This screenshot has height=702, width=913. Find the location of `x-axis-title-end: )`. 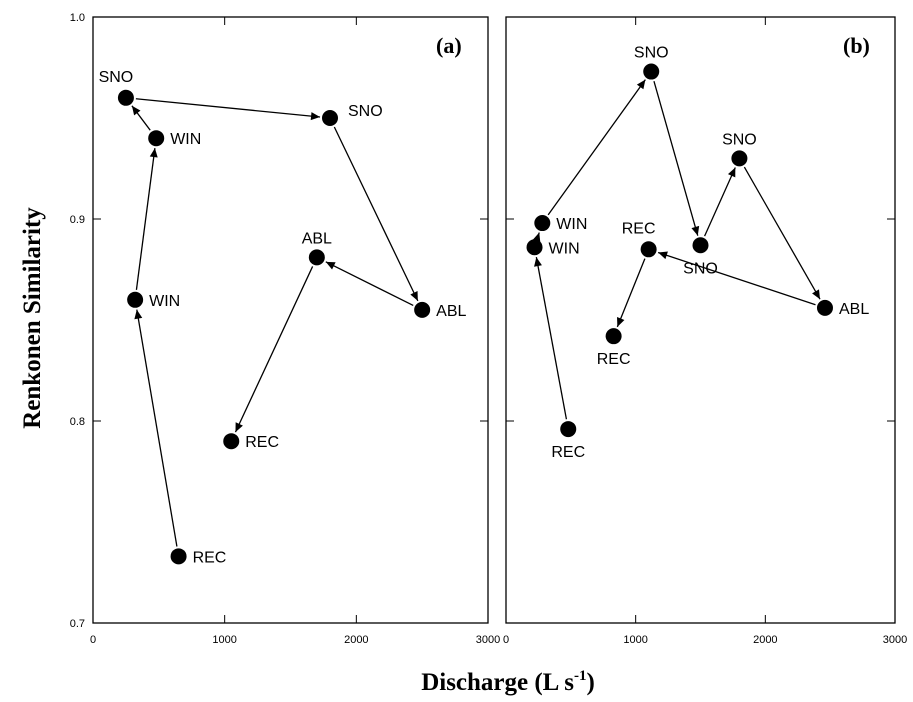

x-axis-title-end: ) is located at coordinates (590, 682).